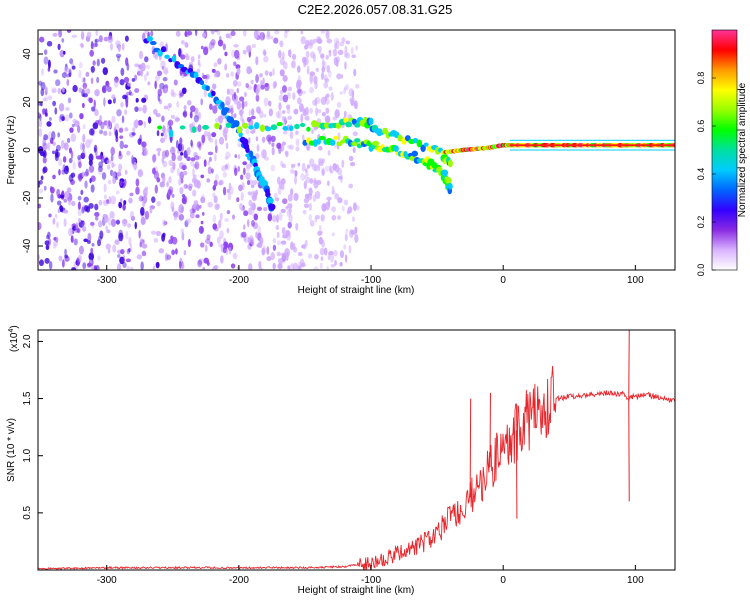 The image size is (750, 600). I want to click on spectrogram-y-tick-label: -20, so click(27, 197).